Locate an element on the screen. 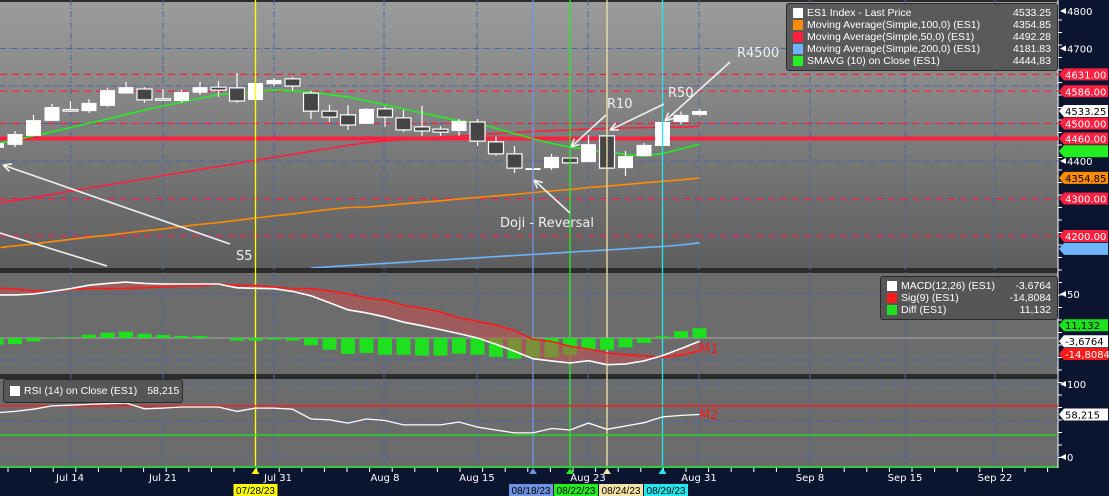 The width and height of the screenshot is (1109, 496). panel-divider is located at coordinates (529, 376).